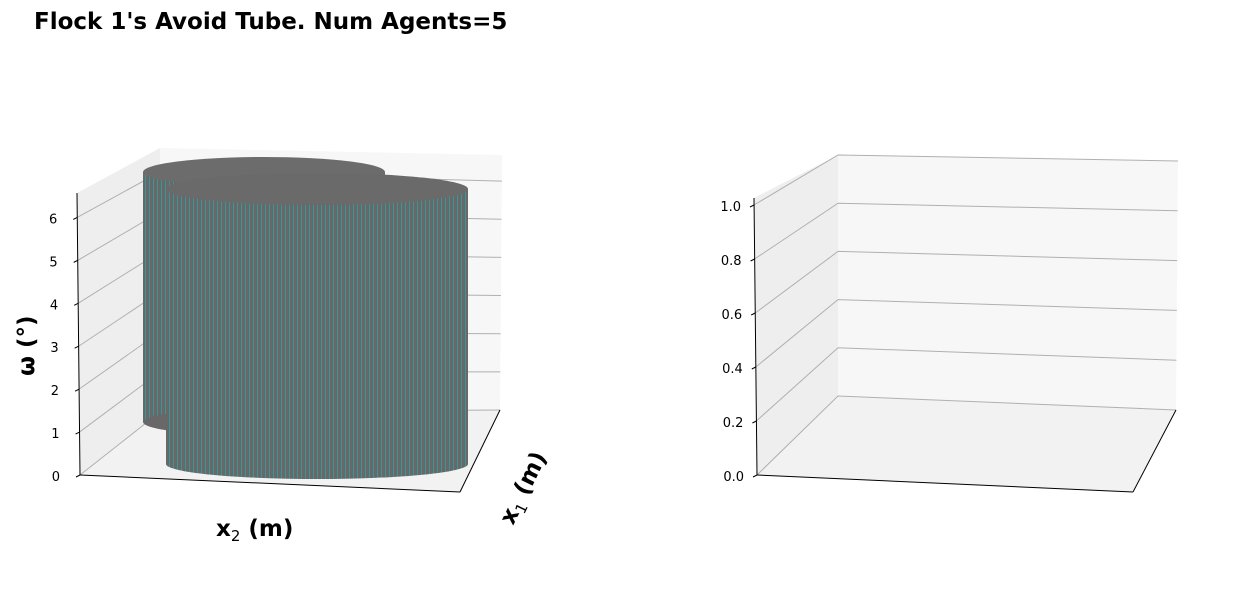  I want to click on z-tick-label: 1.0, so click(730, 207).